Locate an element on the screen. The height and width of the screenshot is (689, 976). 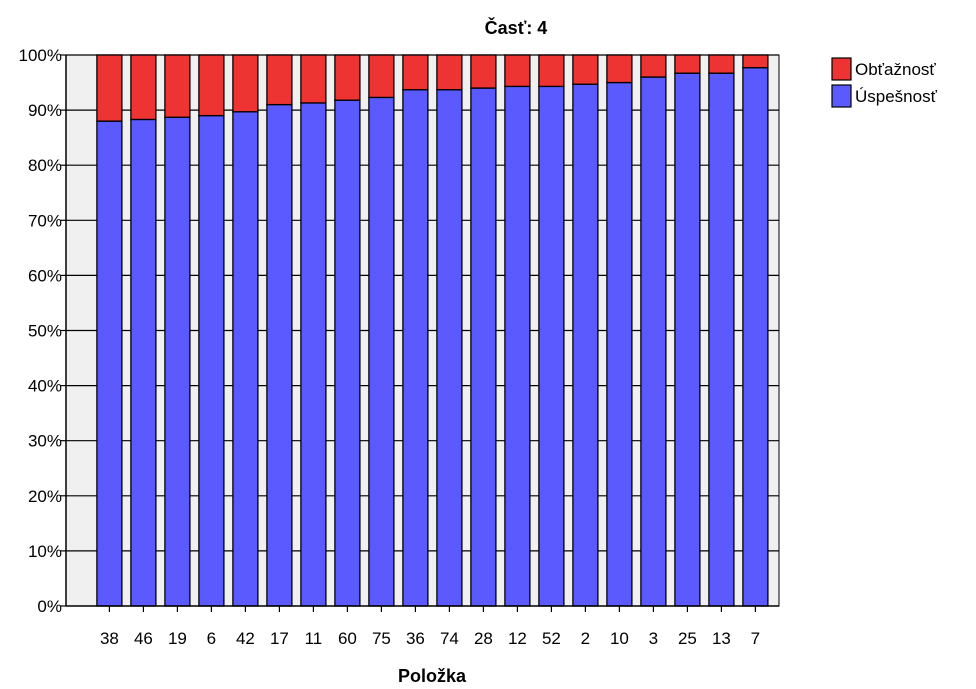
x-tick-label: 36 is located at coordinates (415, 638).